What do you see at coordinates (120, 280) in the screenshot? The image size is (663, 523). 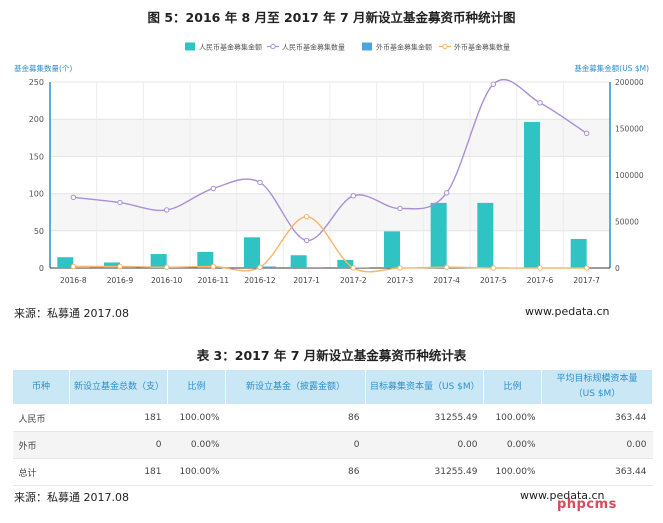 I see `x-tick-label: 2016-9` at bounding box center [120, 280].